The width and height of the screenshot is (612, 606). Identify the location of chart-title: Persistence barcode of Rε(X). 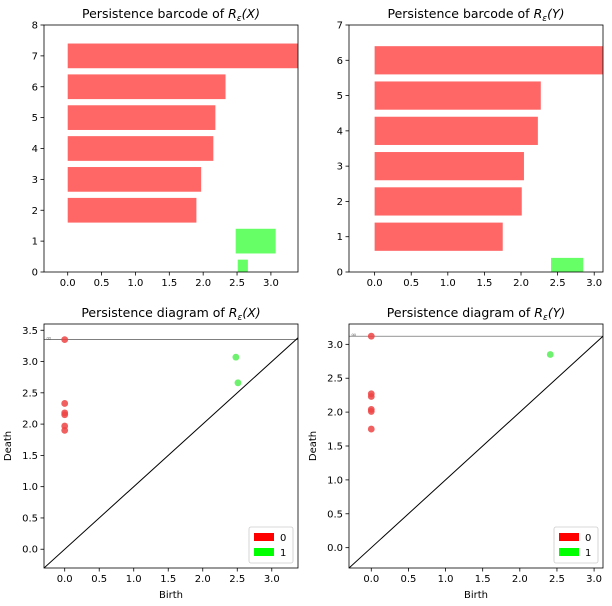
(171, 15).